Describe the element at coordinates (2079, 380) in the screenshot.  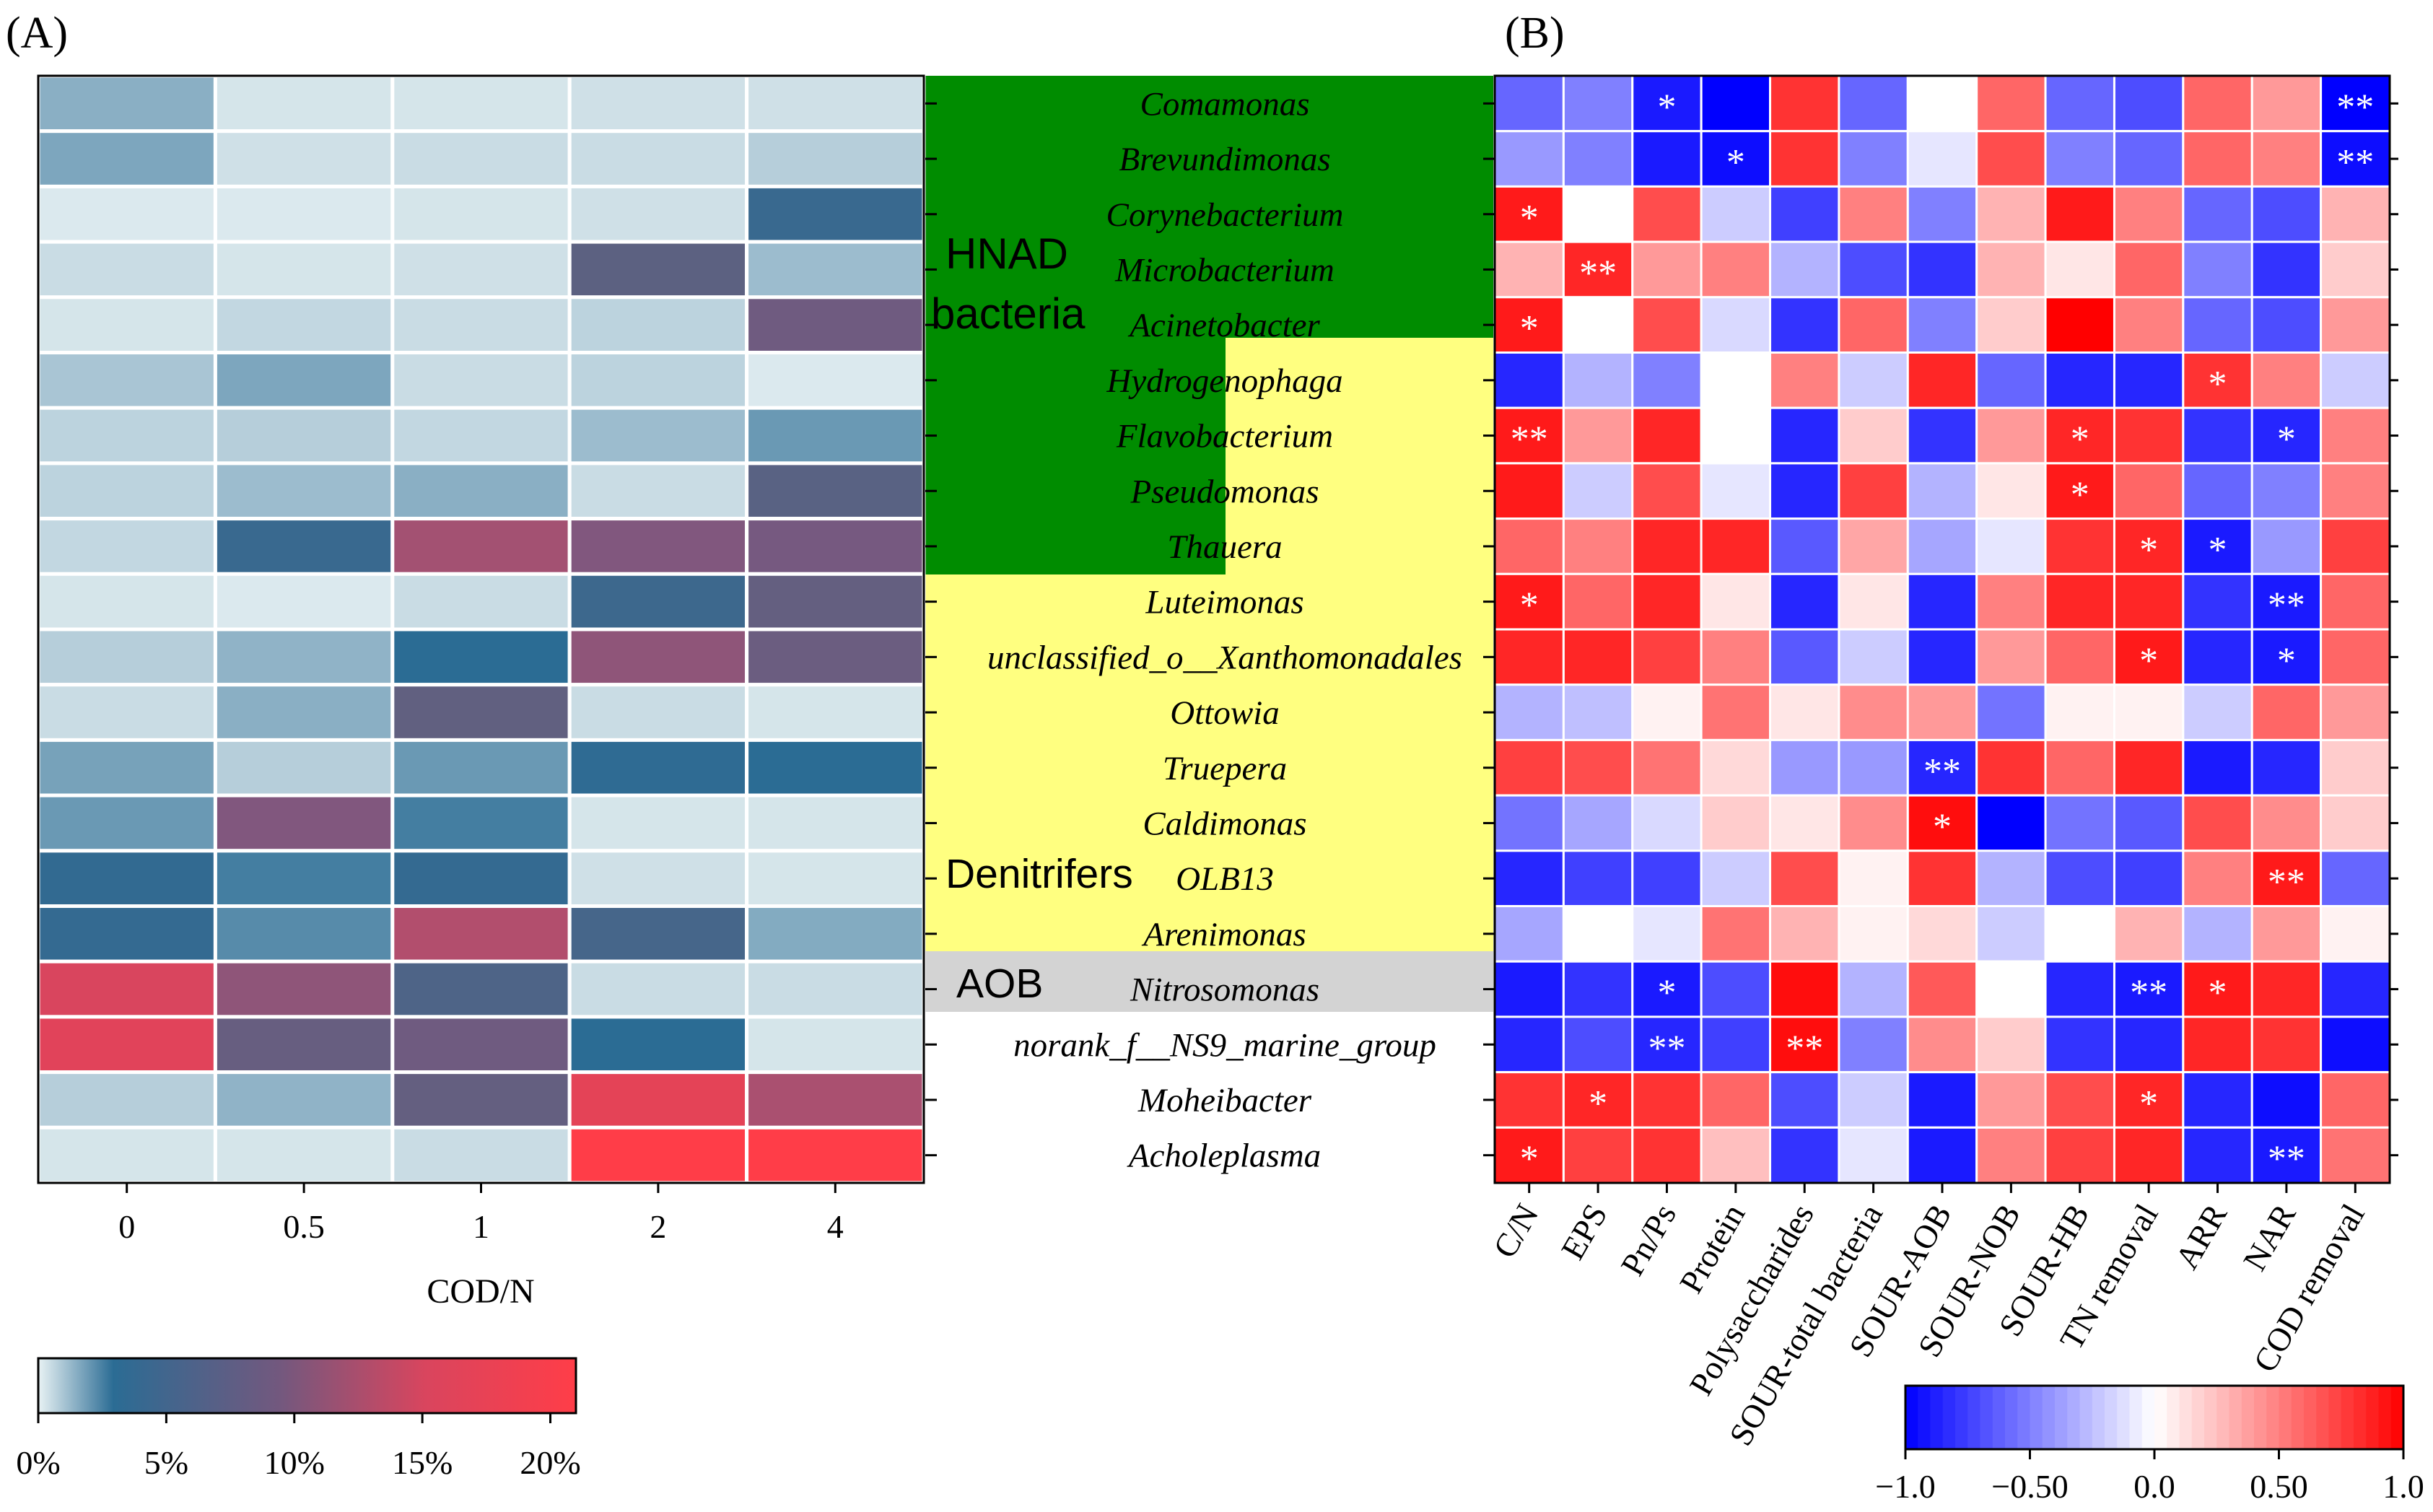
I see `corr-cell-hydrogenophaga-sour-hb` at that location.